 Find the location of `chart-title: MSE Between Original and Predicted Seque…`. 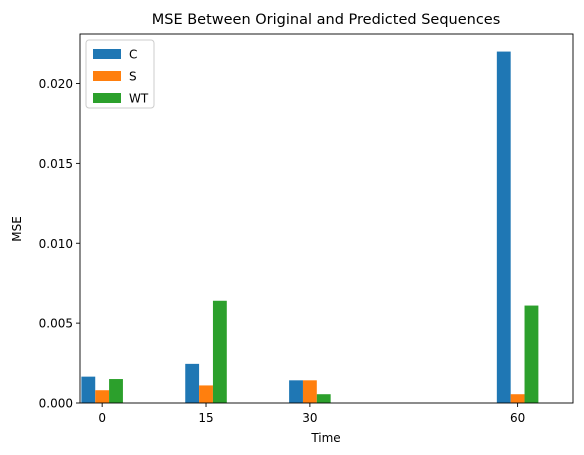

chart-title: MSE Between Original and Predicted Seque… is located at coordinates (326, 20).